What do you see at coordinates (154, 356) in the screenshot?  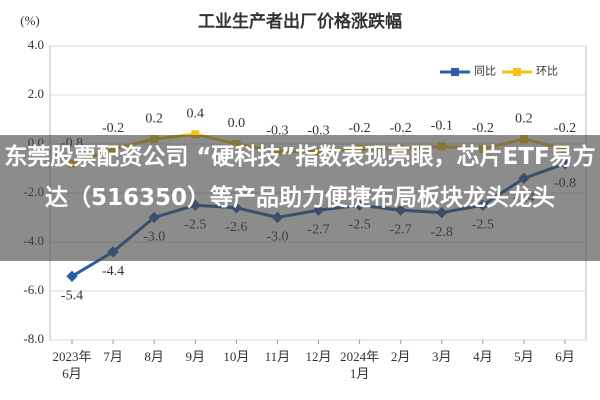 I see `x-tick-label: 8月` at bounding box center [154, 356].